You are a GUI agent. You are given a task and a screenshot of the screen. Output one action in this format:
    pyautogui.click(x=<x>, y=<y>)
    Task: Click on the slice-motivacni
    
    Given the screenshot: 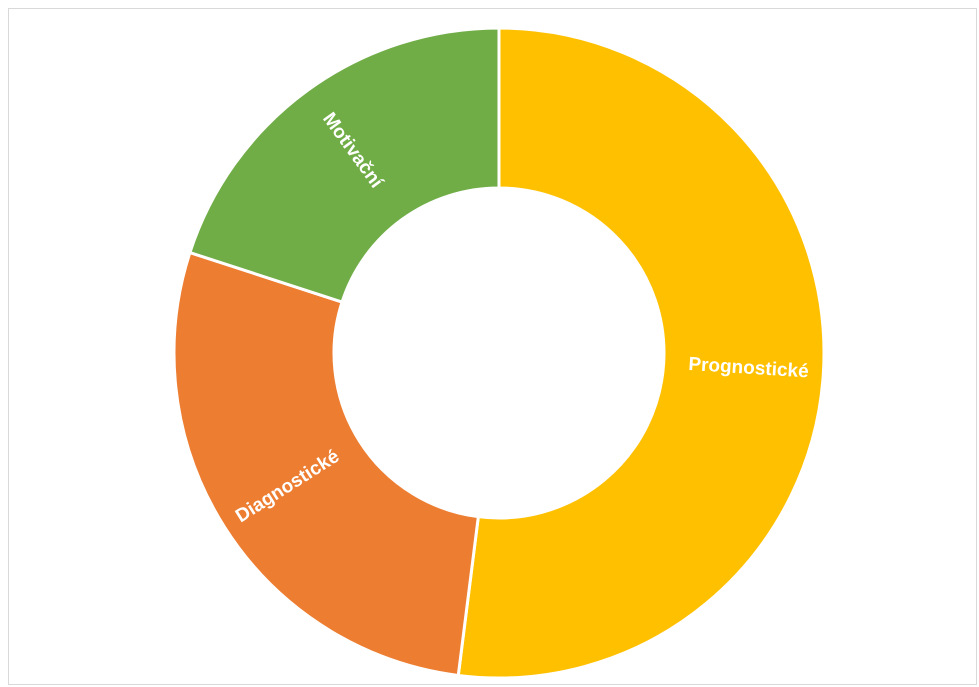 What is the action you would take?
    pyautogui.click(x=344, y=165)
    